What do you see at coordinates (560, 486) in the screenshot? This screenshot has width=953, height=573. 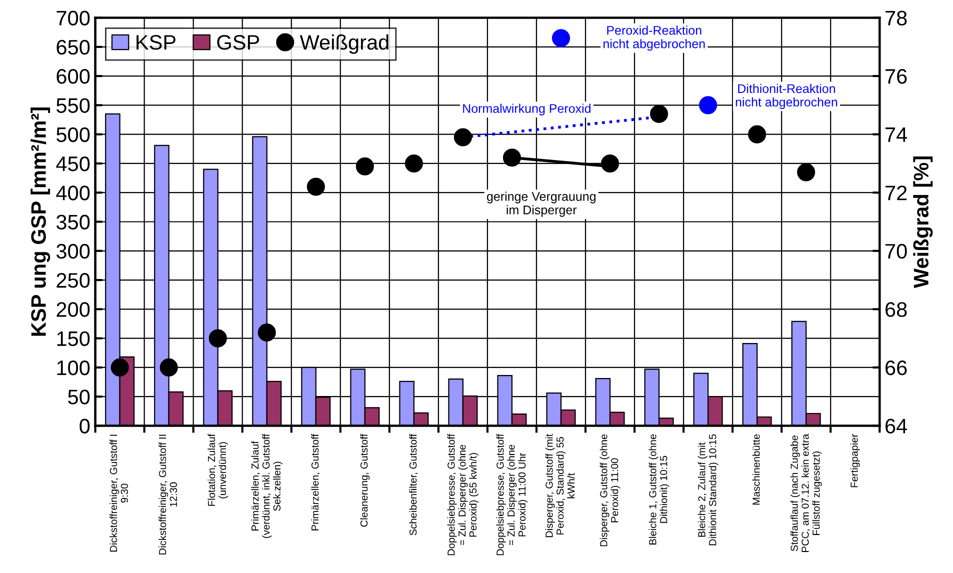 I see `x-tick-label: Disperger, Gutstoff (mit Peroxid, Standard) 55 kWh/t` at bounding box center [560, 486].